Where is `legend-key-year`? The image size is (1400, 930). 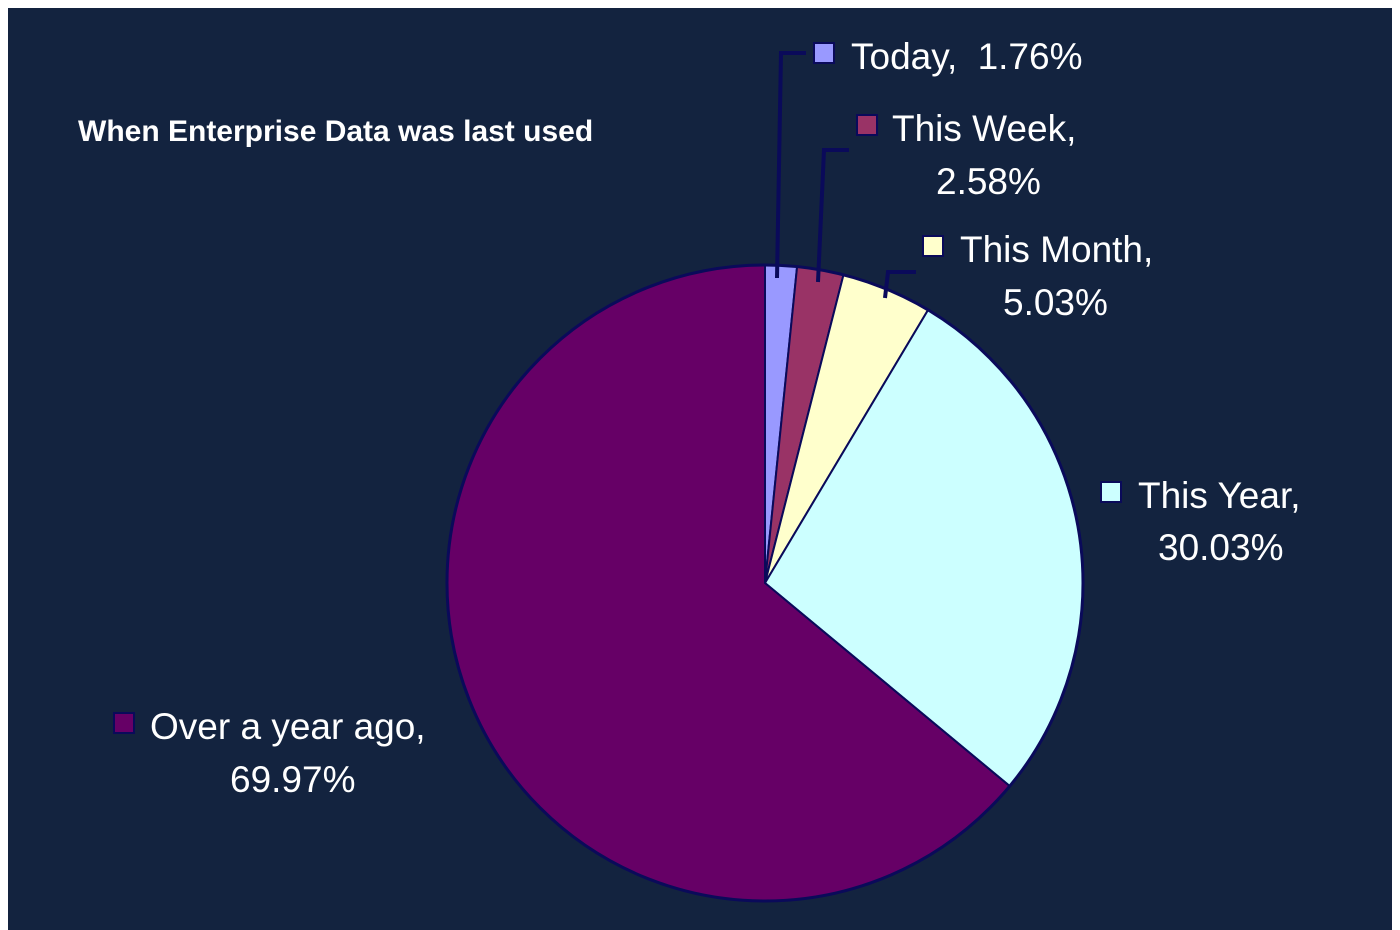
legend-key-year is located at coordinates (1111, 492).